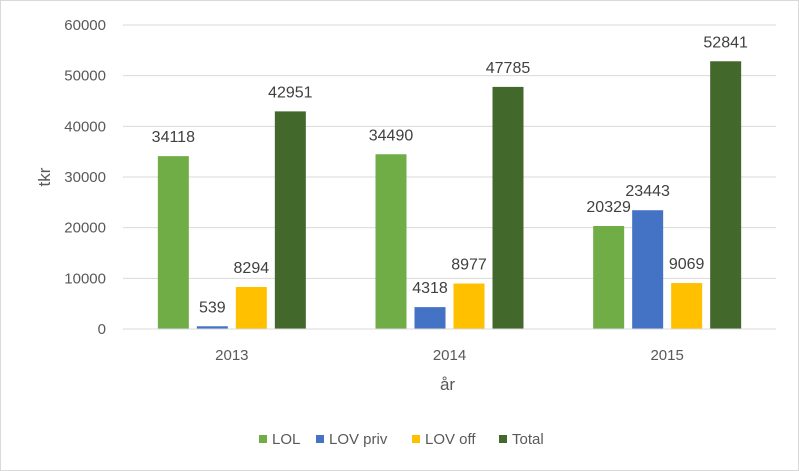 This screenshot has height=471, width=799. I want to click on x-axis-ticks: 2013 2014 2015, so click(449, 355).